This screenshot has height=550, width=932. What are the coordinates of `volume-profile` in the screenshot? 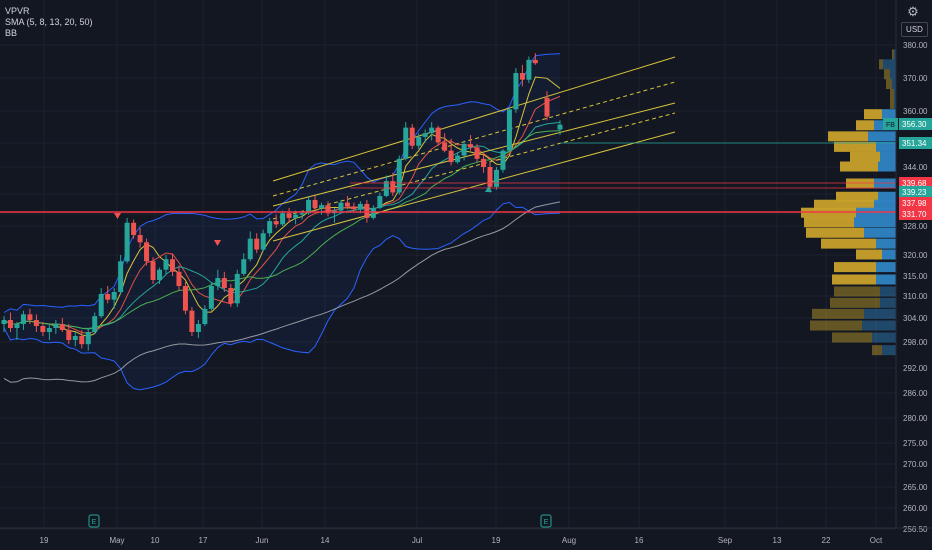 It's located at (848, 202).